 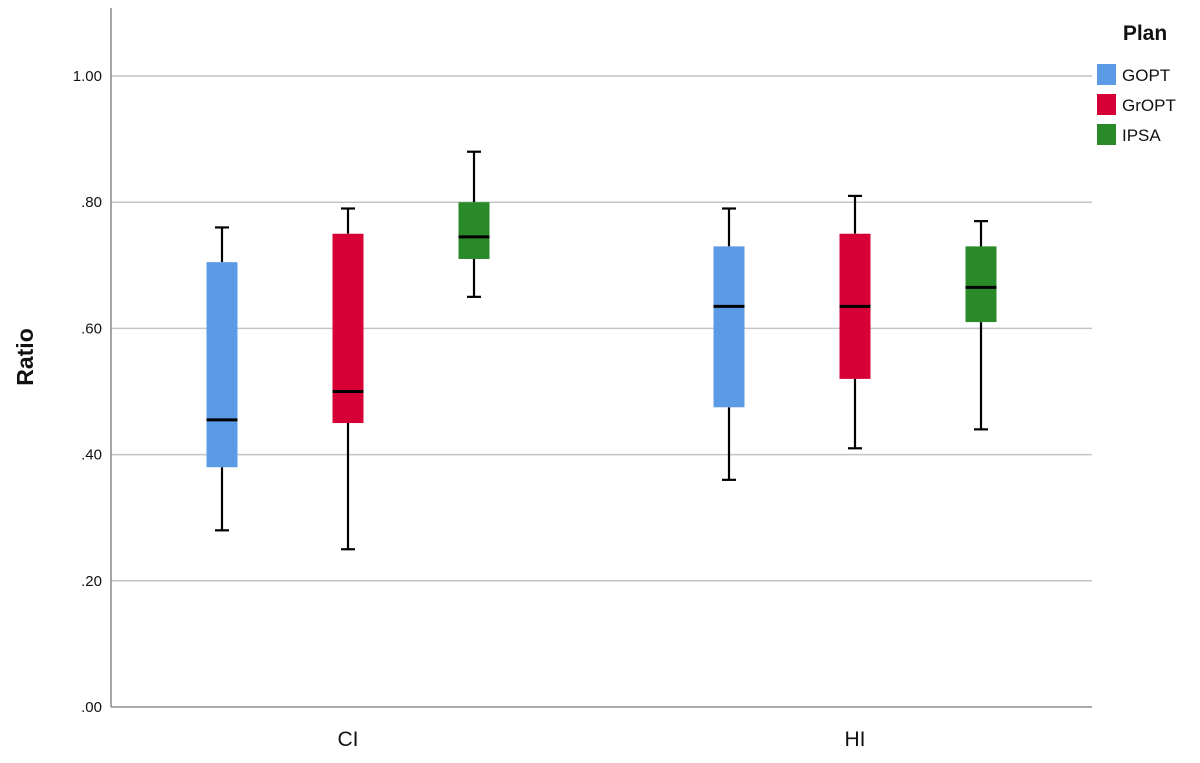 I want to click on x-category-labels: CI HI, so click(x=602, y=739).